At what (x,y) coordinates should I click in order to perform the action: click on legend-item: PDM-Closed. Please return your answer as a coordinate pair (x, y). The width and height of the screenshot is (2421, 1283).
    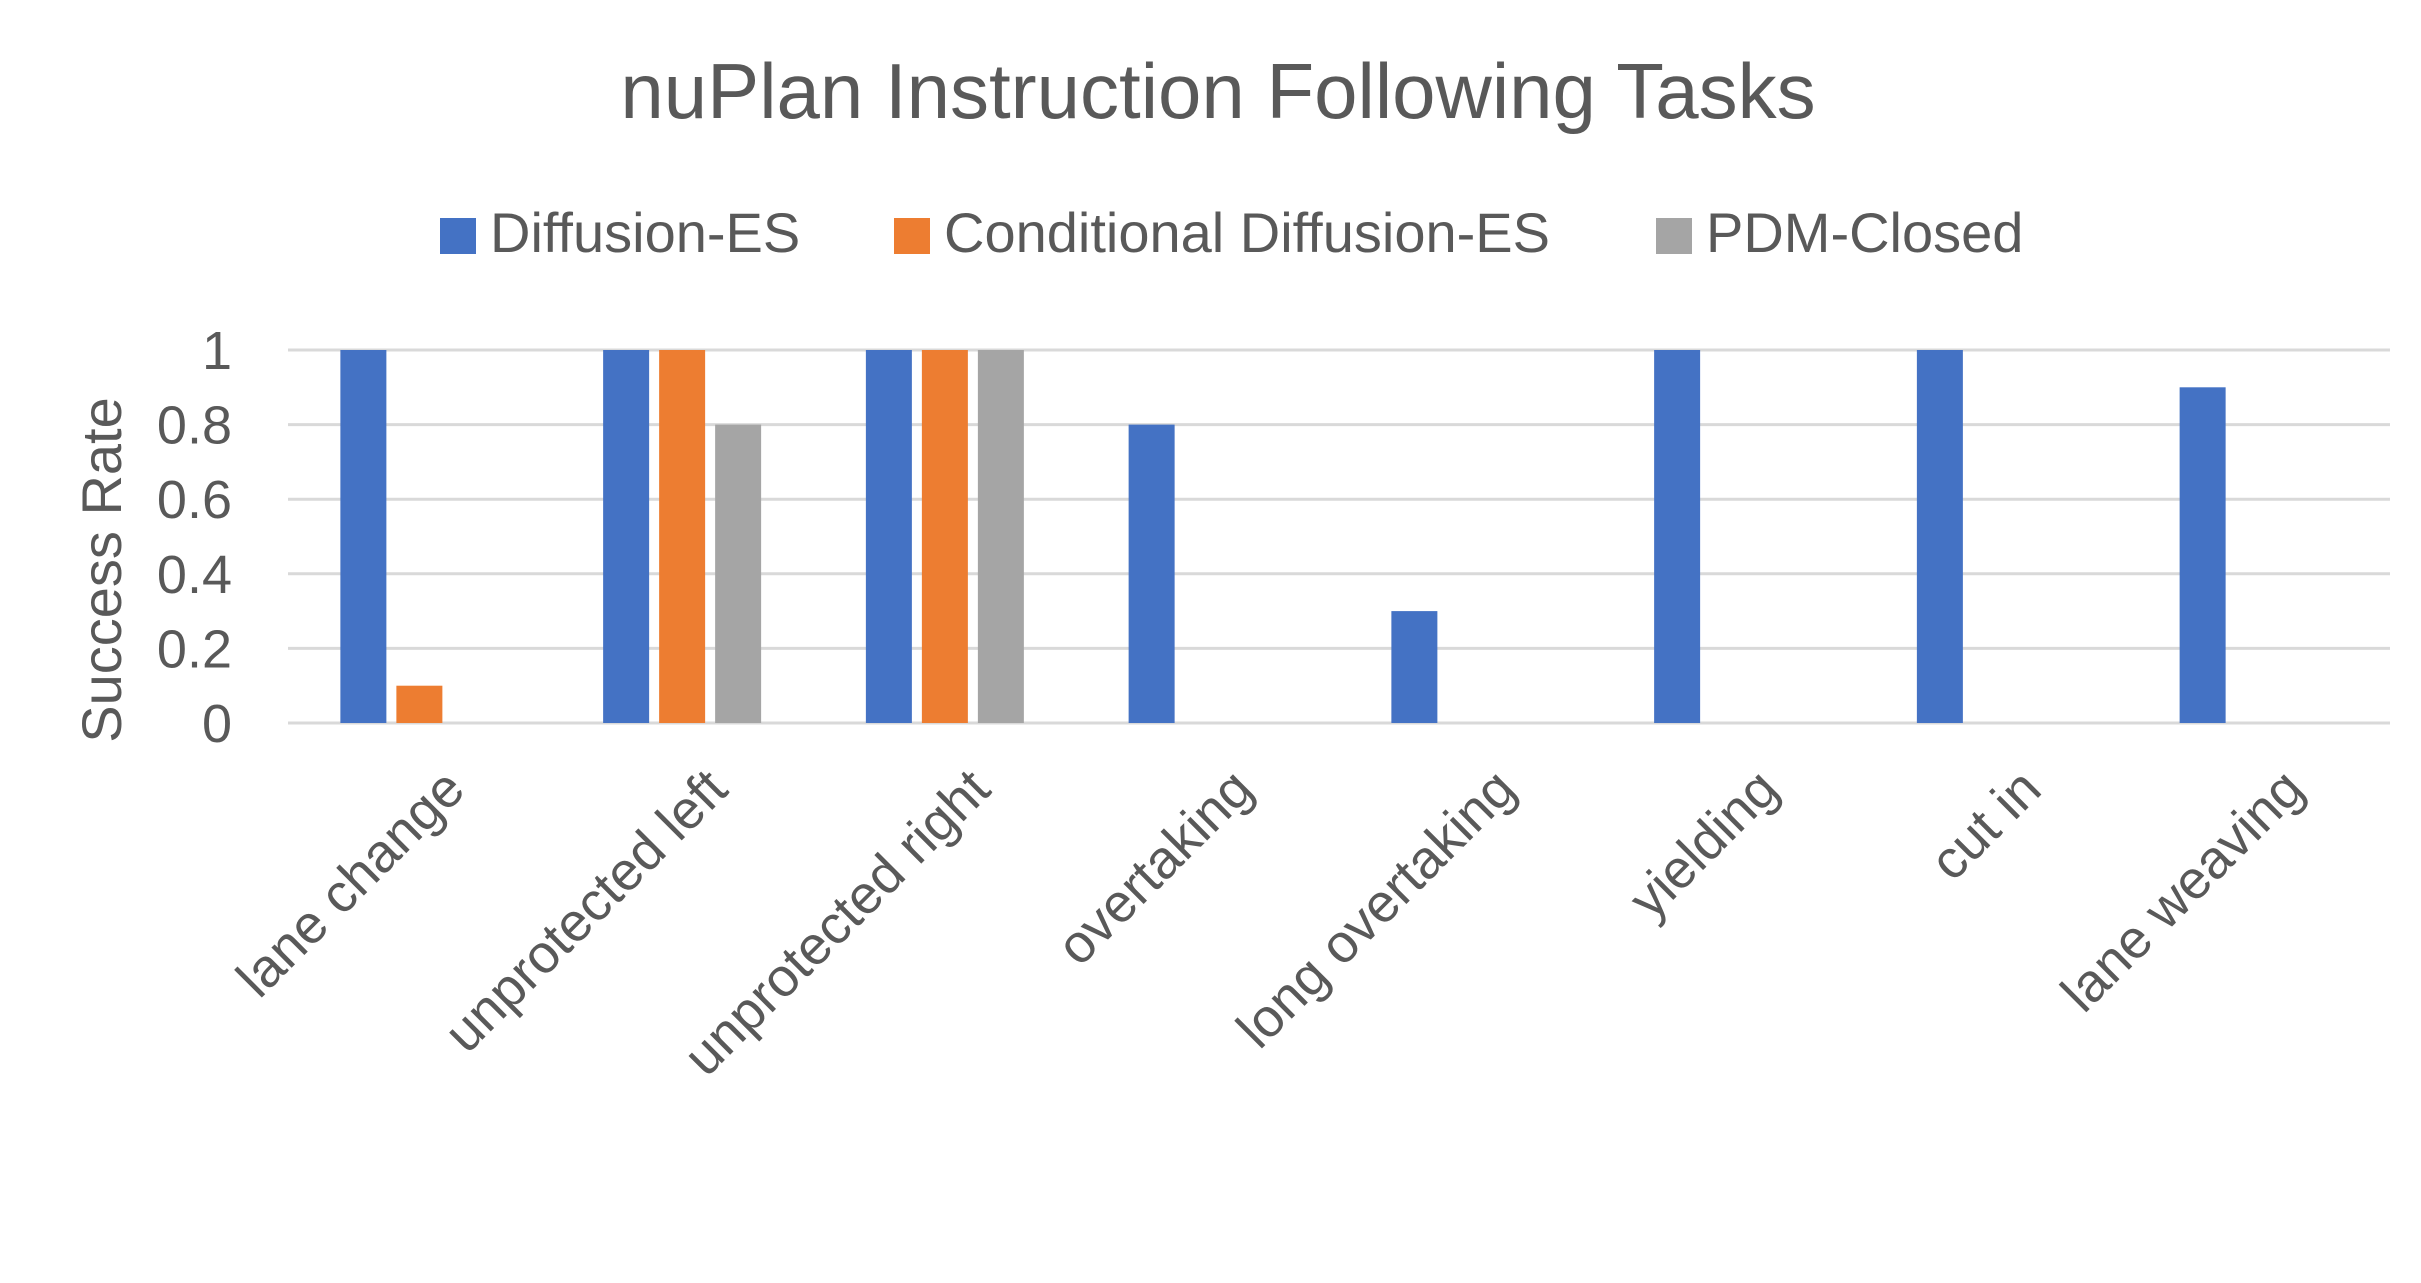
    Looking at the image, I should click on (1839, 232).